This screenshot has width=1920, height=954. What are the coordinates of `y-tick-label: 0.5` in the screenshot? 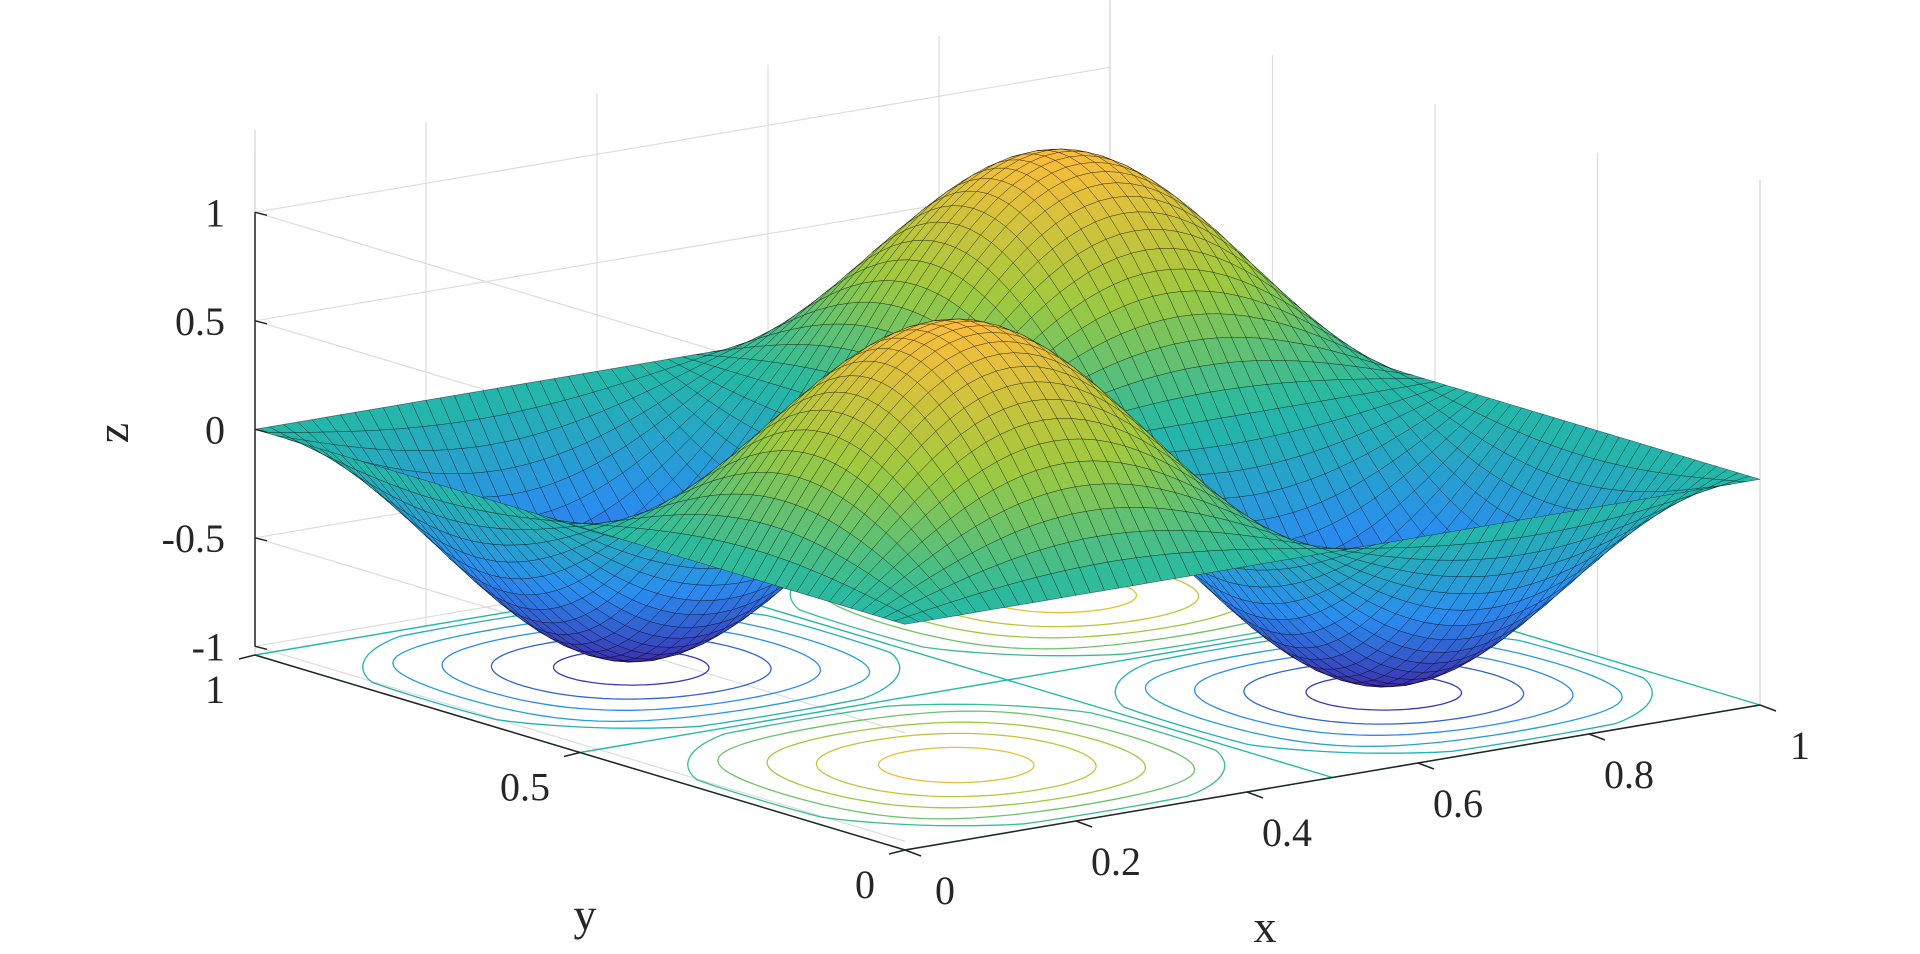 It's located at (525, 787).